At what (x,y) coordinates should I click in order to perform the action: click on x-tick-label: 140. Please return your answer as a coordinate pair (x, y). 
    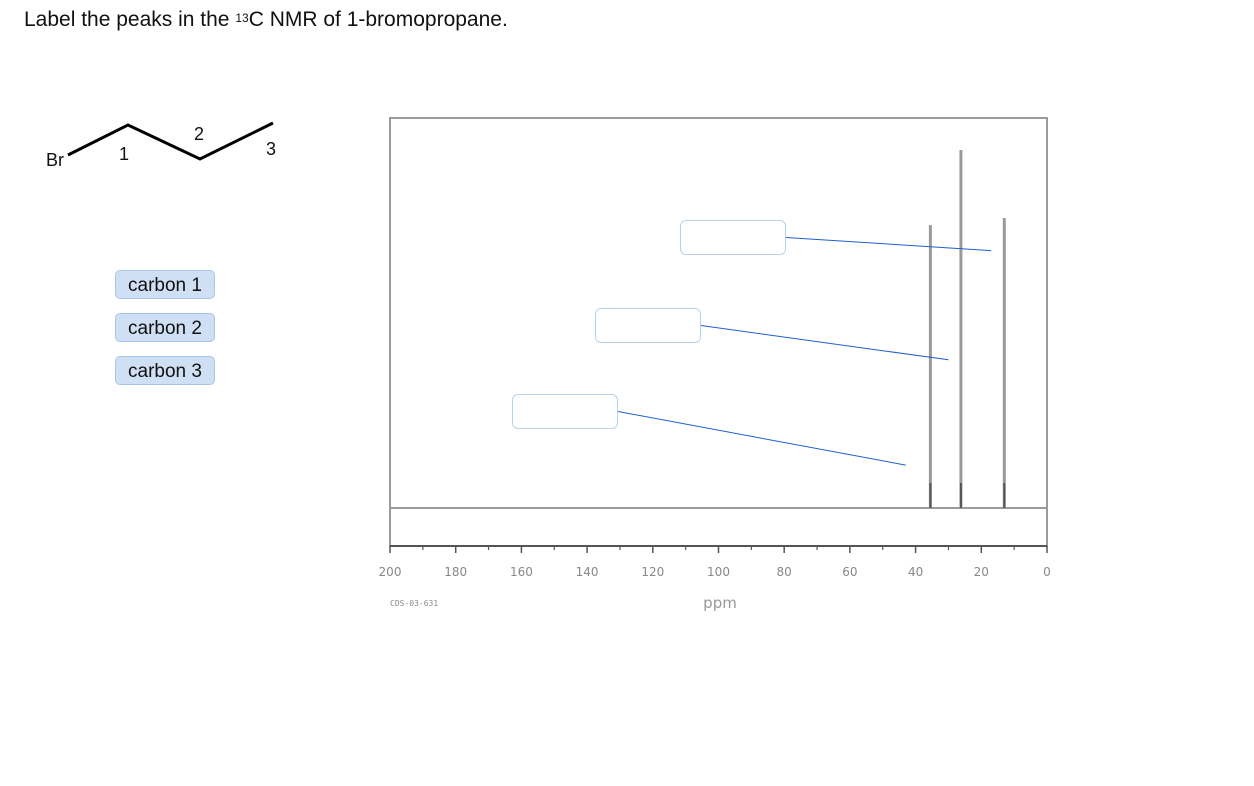
    Looking at the image, I should click on (587, 572).